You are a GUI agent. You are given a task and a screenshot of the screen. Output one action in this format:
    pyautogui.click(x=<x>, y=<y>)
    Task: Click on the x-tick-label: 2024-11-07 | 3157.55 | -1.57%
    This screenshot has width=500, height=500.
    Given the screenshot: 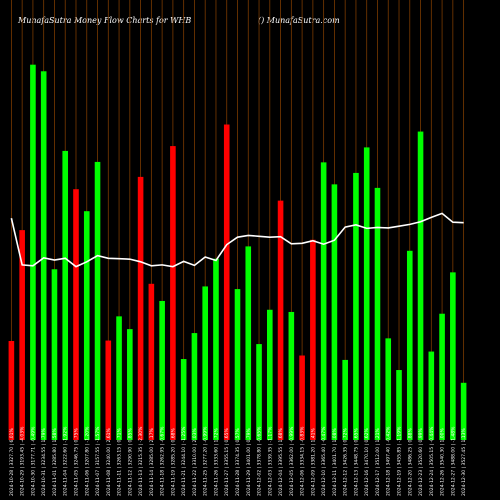 What is the action you would take?
    pyautogui.click(x=98, y=461)
    